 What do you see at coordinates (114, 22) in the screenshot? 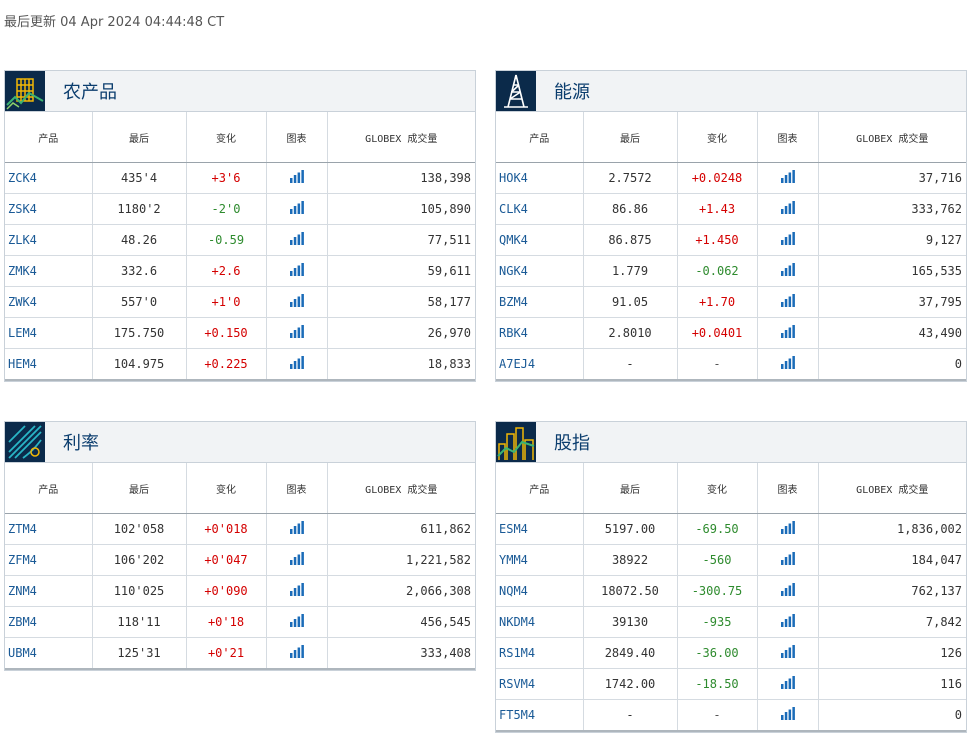
I see `last-updated-timestamp: 最后更新 04 Apr 2024 04:44:48 CT` at bounding box center [114, 22].